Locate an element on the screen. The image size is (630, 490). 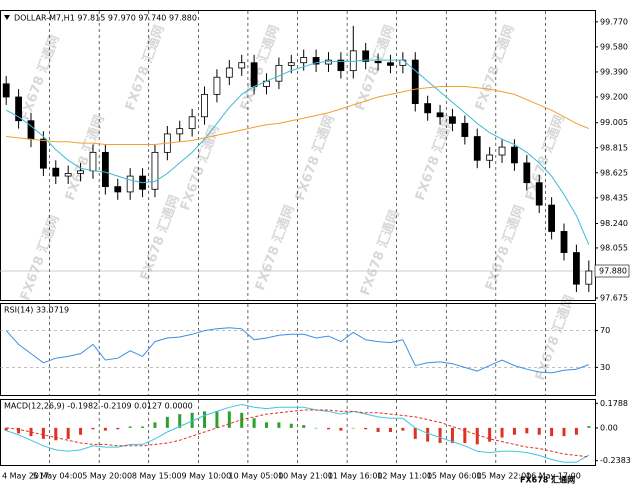
x-tick-label: 12 May 11:00 is located at coordinates (404, 476).